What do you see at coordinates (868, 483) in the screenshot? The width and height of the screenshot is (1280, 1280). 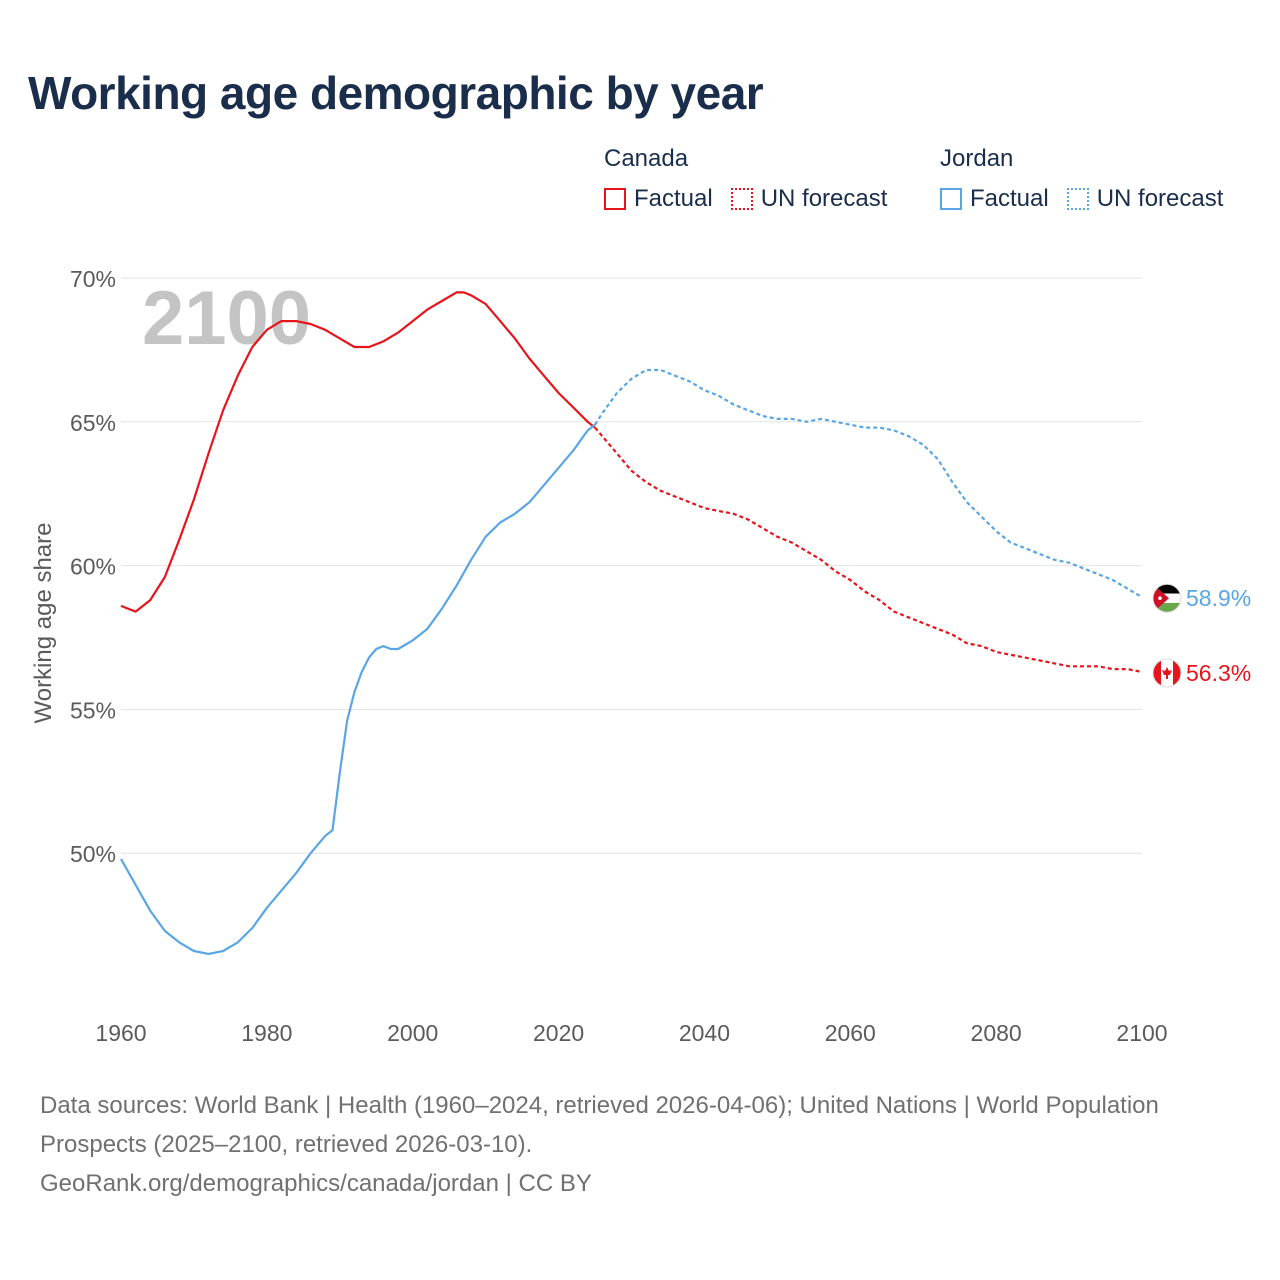 I see `jordan-forecast-line` at bounding box center [868, 483].